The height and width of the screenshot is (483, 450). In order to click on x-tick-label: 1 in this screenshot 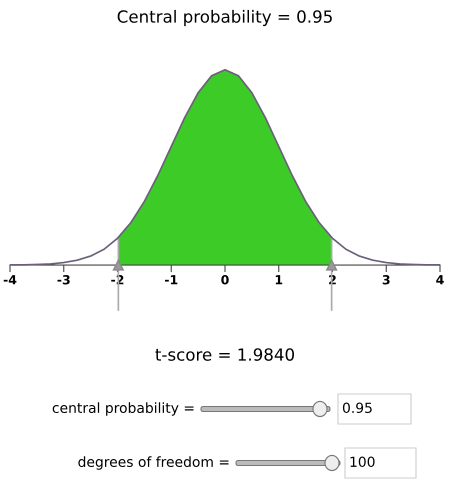, I will do `click(279, 279)`.